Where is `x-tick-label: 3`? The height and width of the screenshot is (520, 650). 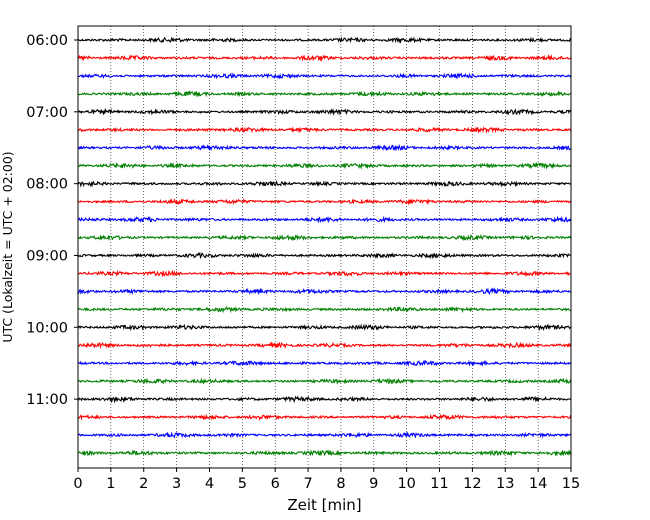 x-tick-label: 3 is located at coordinates (176, 484).